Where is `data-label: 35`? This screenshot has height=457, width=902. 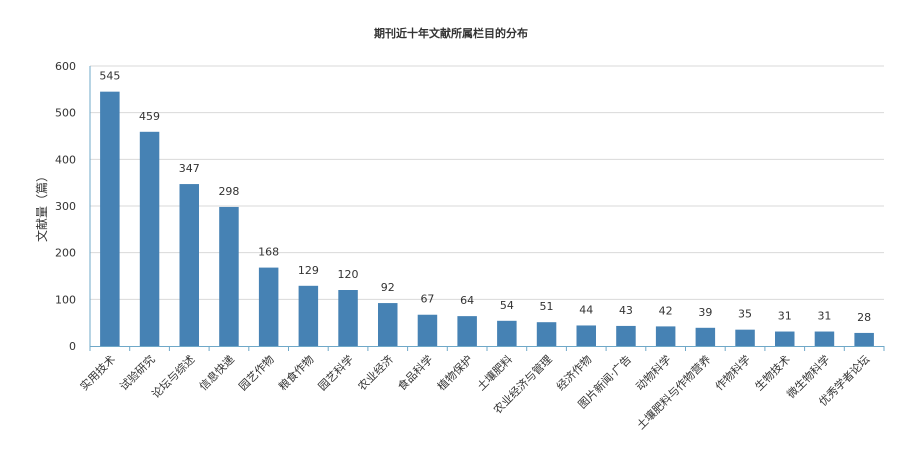 data-label: 35 is located at coordinates (745, 314).